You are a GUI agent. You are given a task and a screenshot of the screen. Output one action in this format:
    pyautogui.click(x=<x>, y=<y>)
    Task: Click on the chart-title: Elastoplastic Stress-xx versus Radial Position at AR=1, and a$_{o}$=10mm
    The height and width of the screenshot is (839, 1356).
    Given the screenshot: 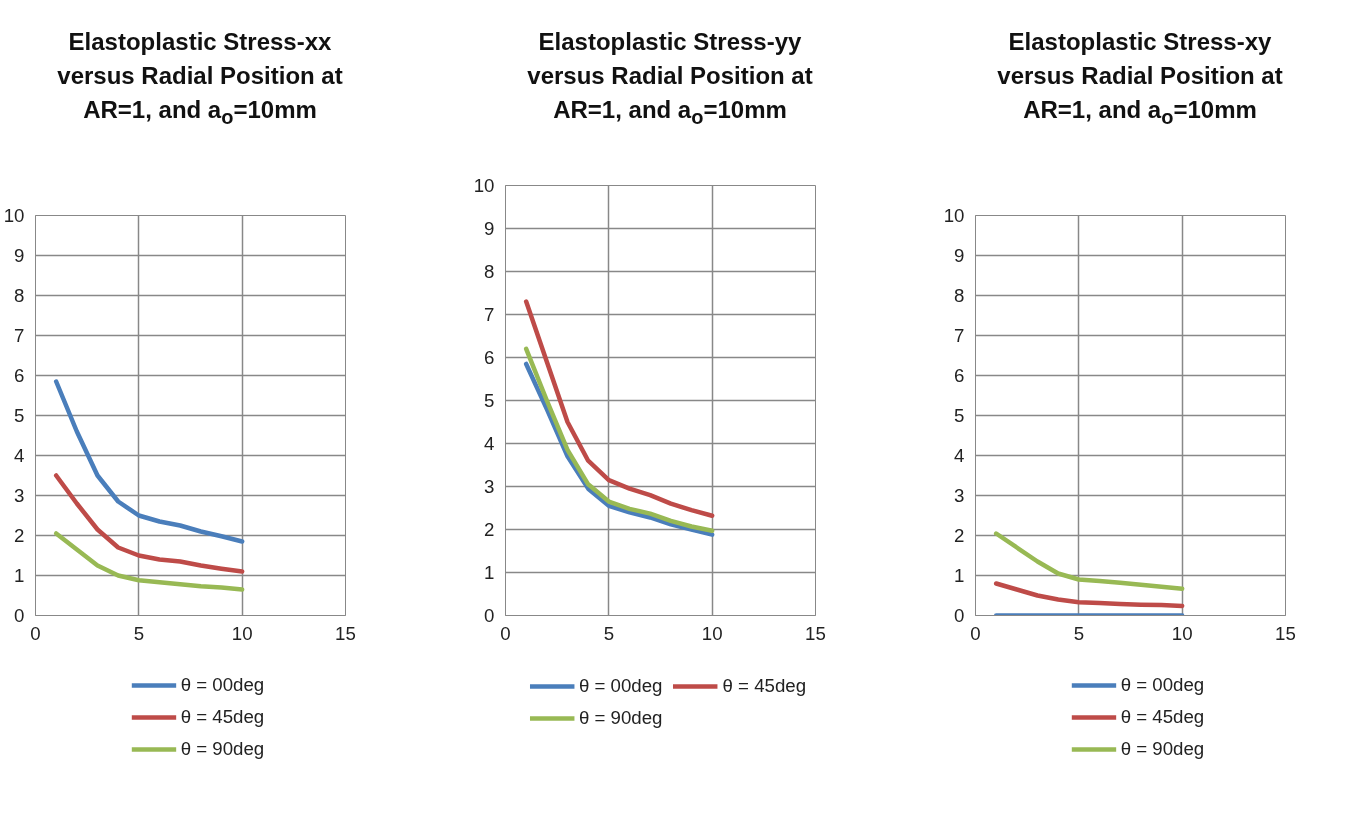 What is the action you would take?
    pyautogui.click(x=200, y=78)
    